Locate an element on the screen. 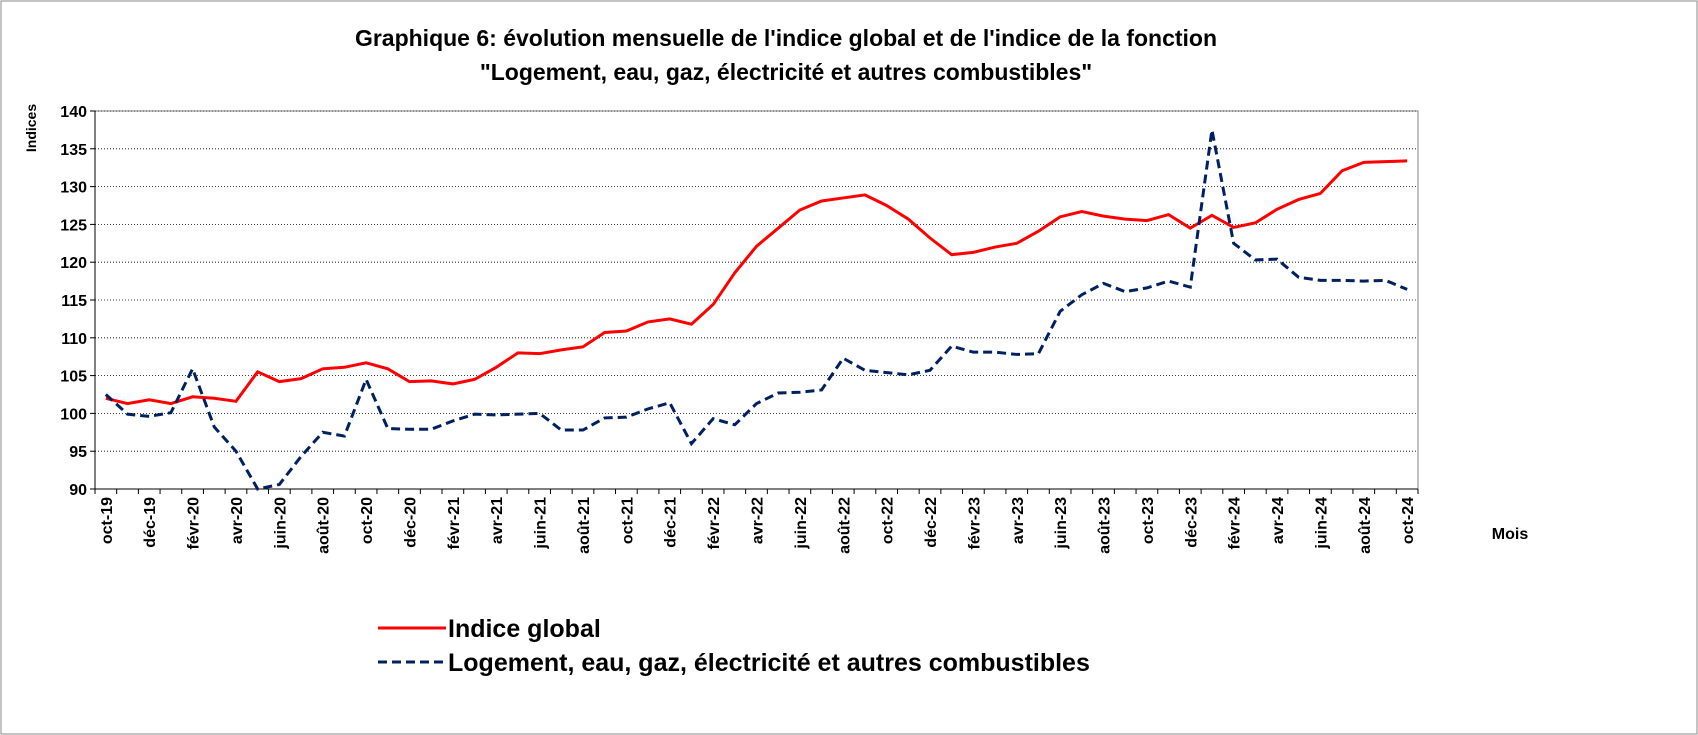  x-tick-label: déc-20 is located at coordinates (410, 522).